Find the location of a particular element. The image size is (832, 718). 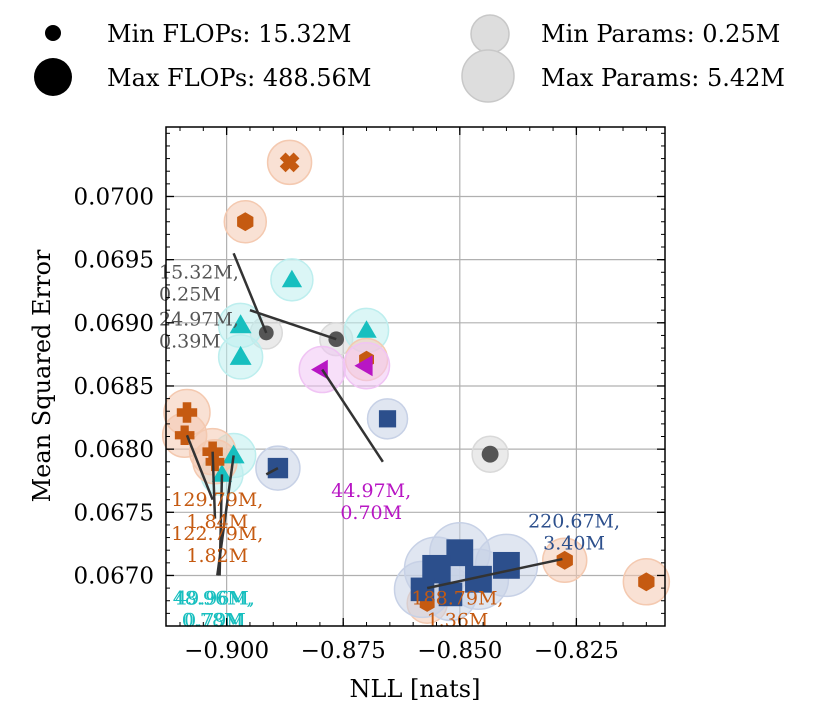

annotation-label: 49.96M, is located at coordinates (215, 599).